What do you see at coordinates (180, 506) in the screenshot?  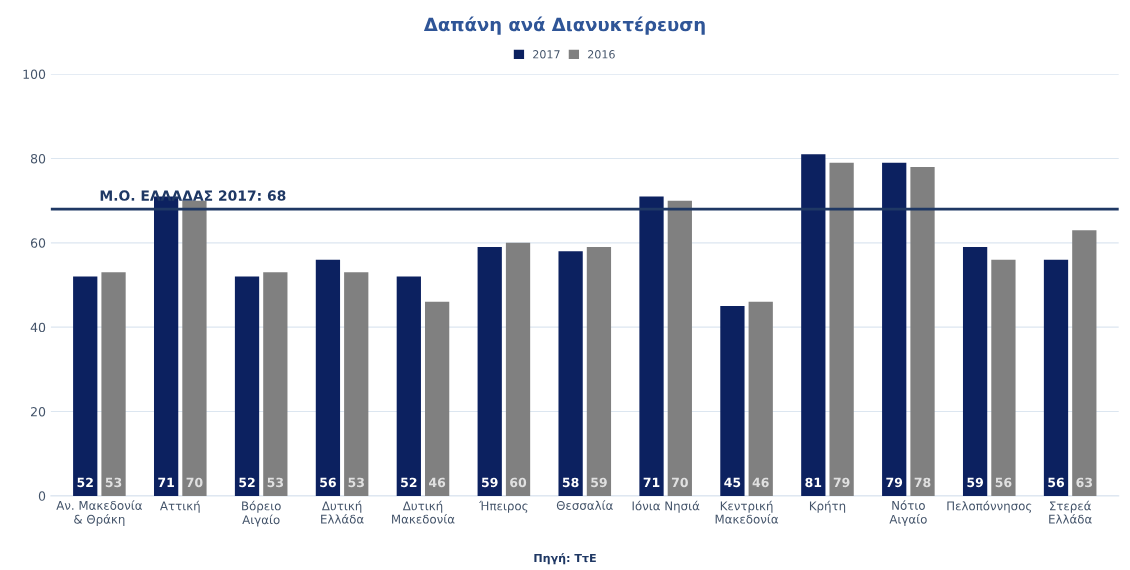 I see `x-tick-label: Αττική` at bounding box center [180, 506].